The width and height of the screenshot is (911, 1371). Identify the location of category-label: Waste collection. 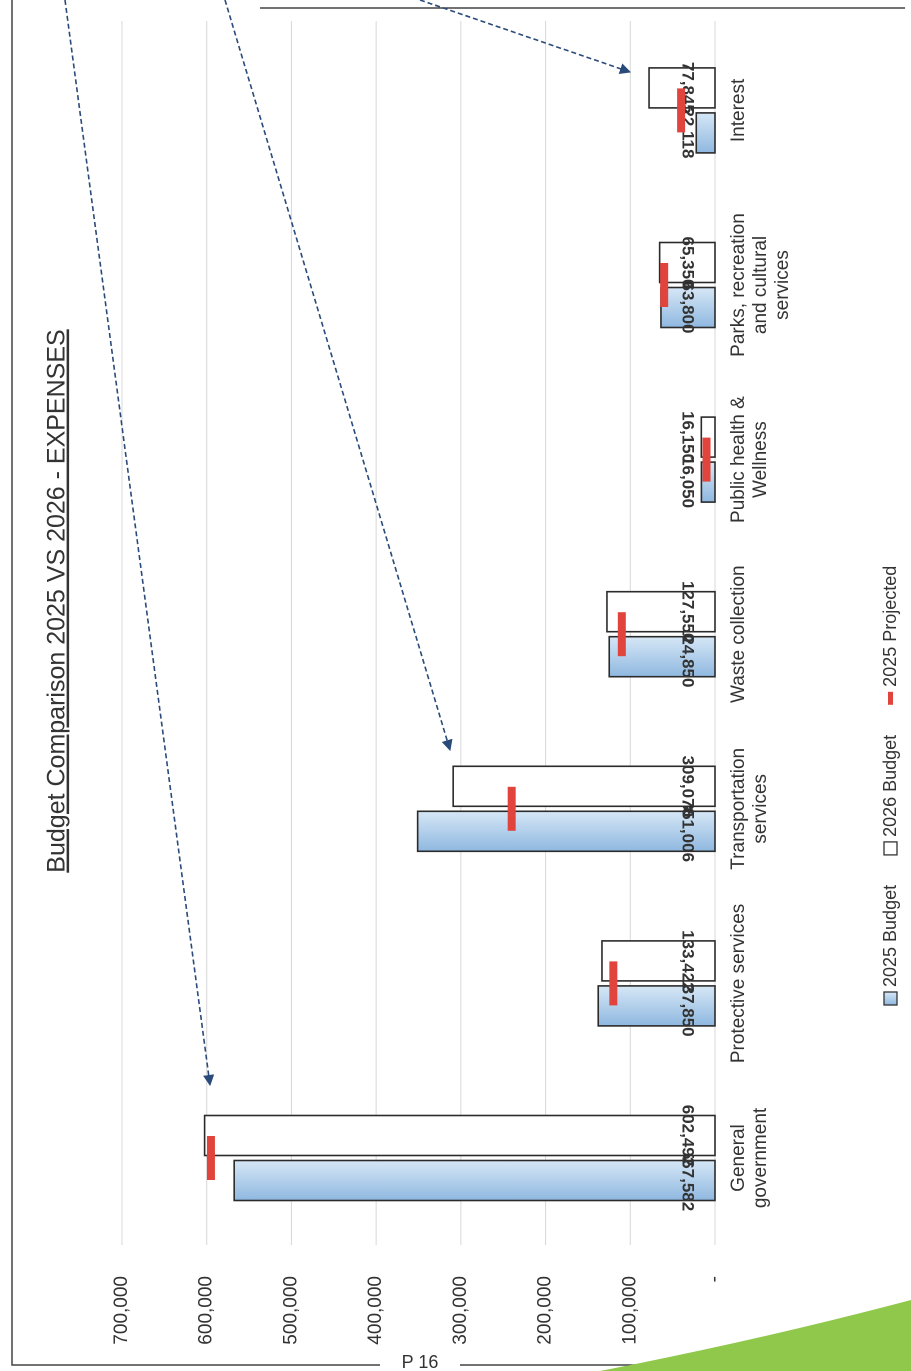
(738, 634).